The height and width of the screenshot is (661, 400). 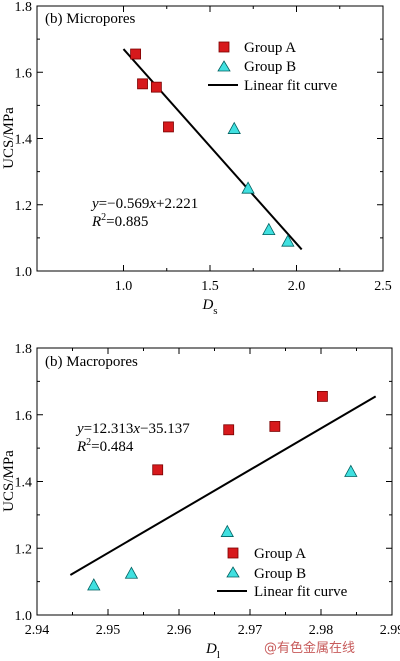 What do you see at coordinates (297, 286) in the screenshot?
I see `x-tick-label: 2.0` at bounding box center [297, 286].